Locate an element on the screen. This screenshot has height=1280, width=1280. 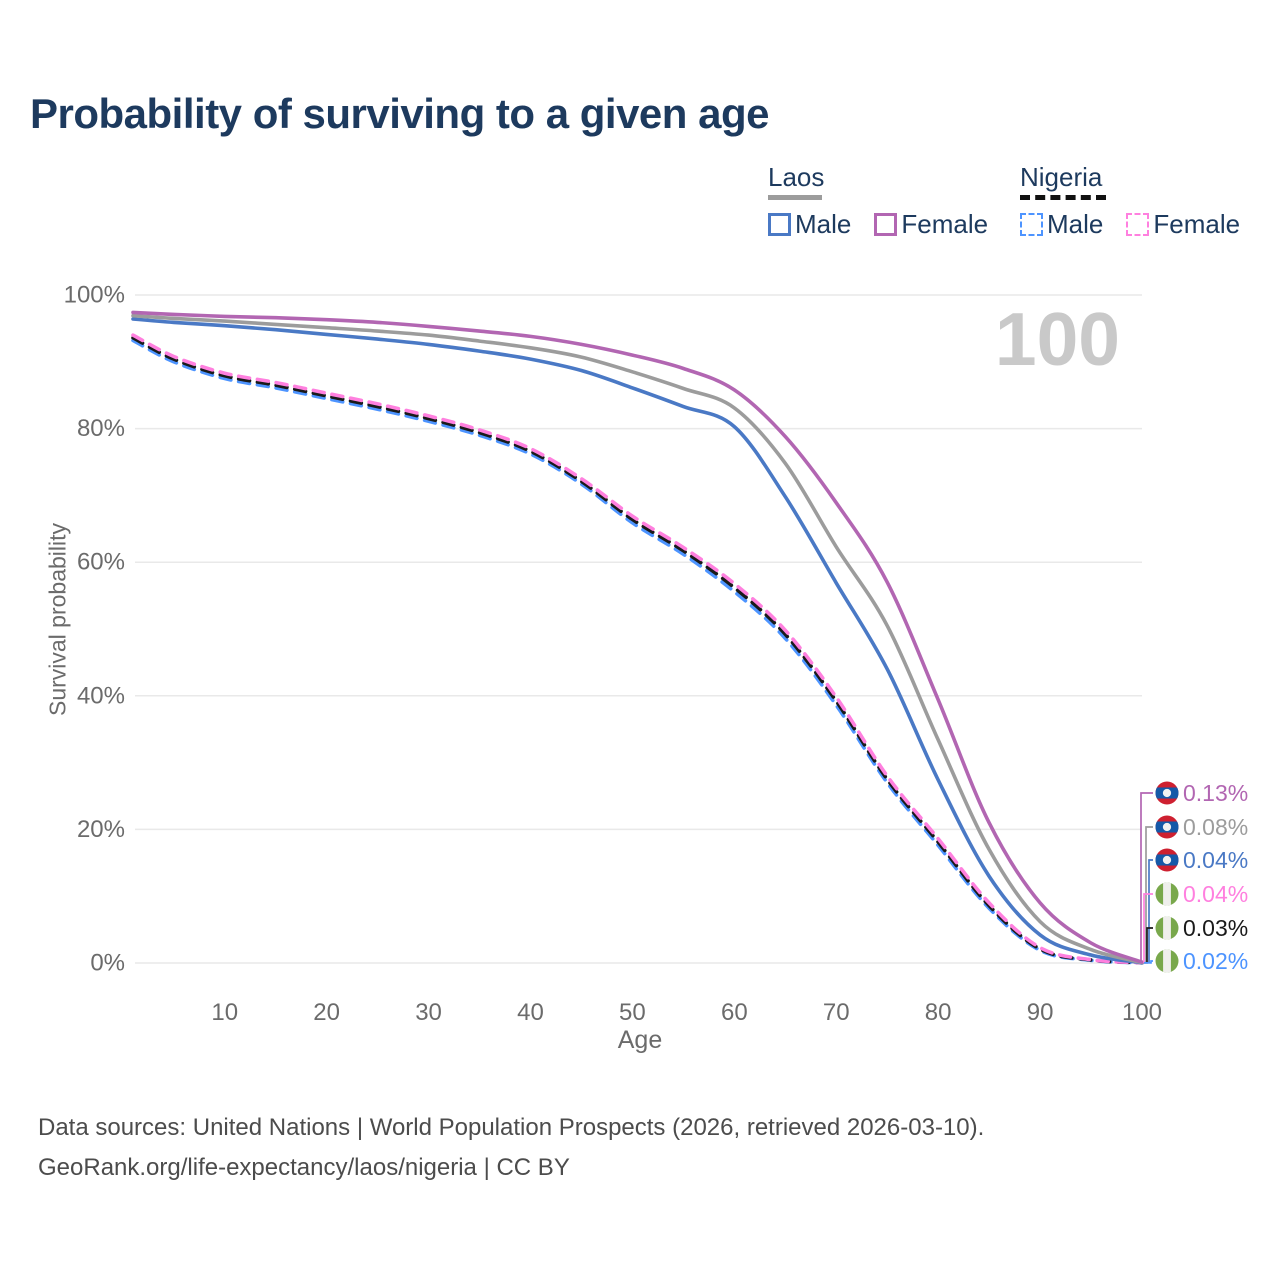
x-tick-label: 90 is located at coordinates (1040, 1012).